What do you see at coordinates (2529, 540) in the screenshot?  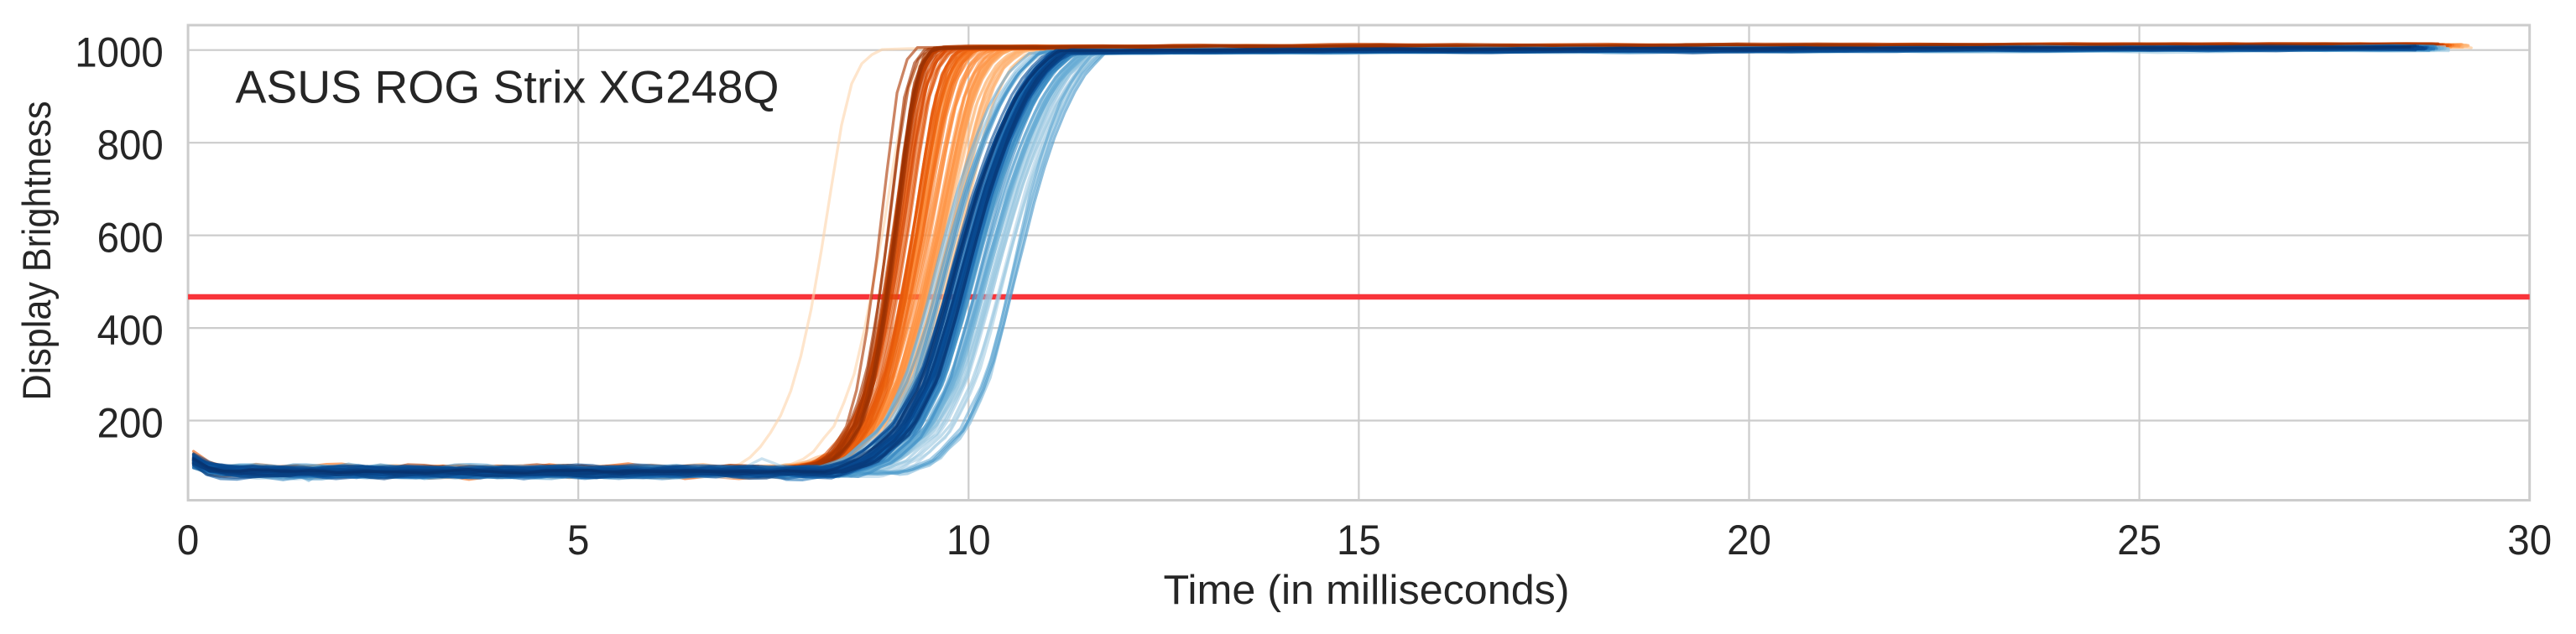 I see `svg-text: 30` at bounding box center [2529, 540].